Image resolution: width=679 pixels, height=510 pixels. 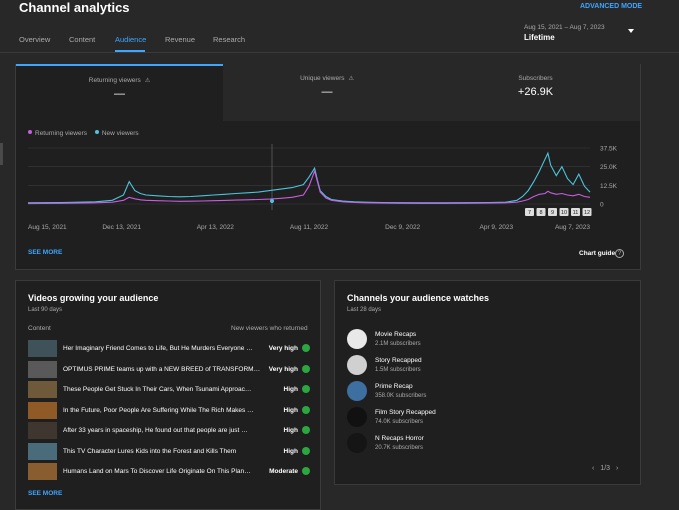 What do you see at coordinates (114, 80) in the screenshot?
I see `kpi-label: Returning viewers` at bounding box center [114, 80].